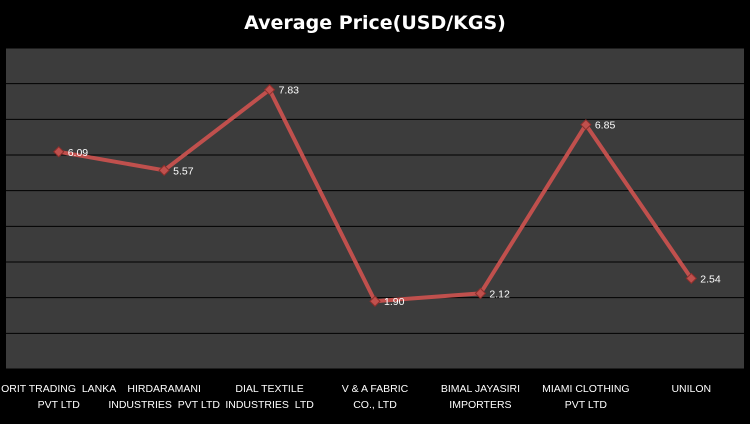 This screenshot has height=424, width=750. What do you see at coordinates (78, 153) in the screenshot?
I see `data-label: 6.09` at bounding box center [78, 153].